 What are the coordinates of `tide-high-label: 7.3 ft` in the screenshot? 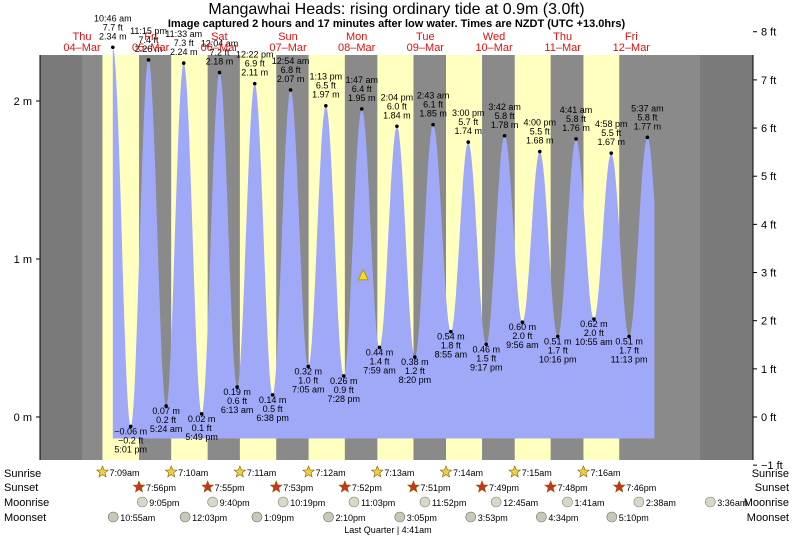 It's located at (184, 43).